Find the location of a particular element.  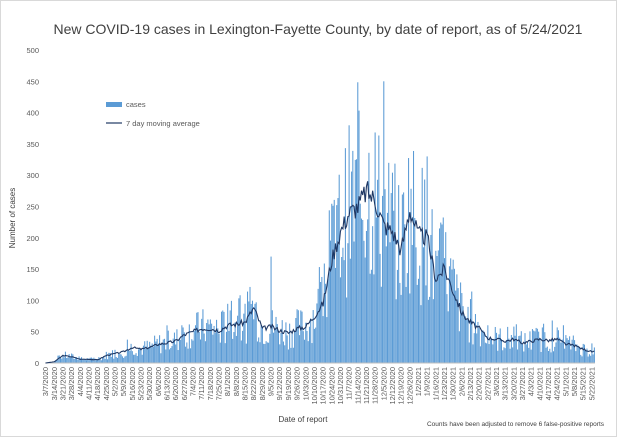

legend-cases-label: cases is located at coordinates (136, 104).